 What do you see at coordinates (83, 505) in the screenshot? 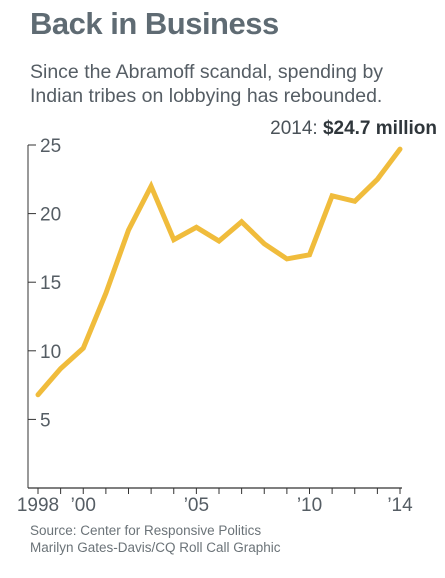
I see `x-tick-label: ’00` at bounding box center [83, 505].